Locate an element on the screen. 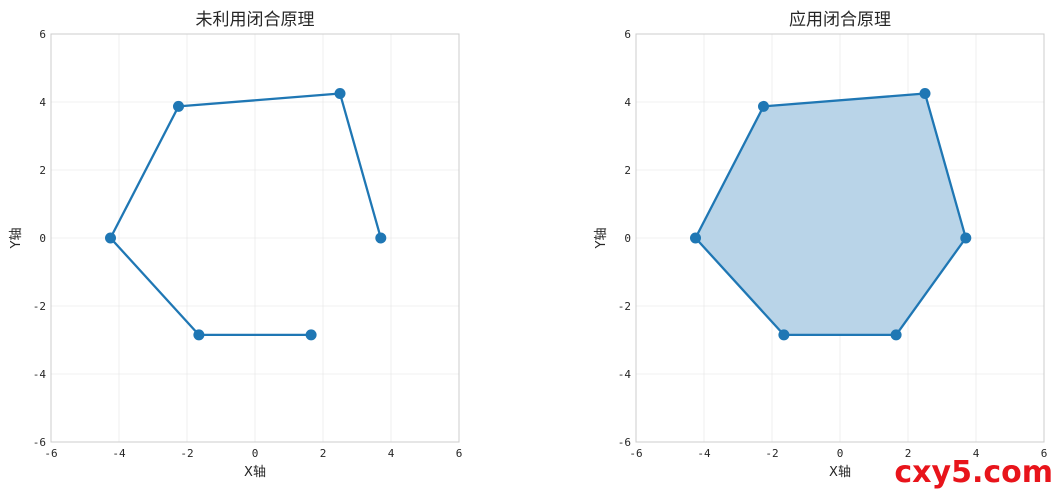 The width and height of the screenshot is (1058, 490). watermark-logo: cxy5.com is located at coordinates (973, 472).